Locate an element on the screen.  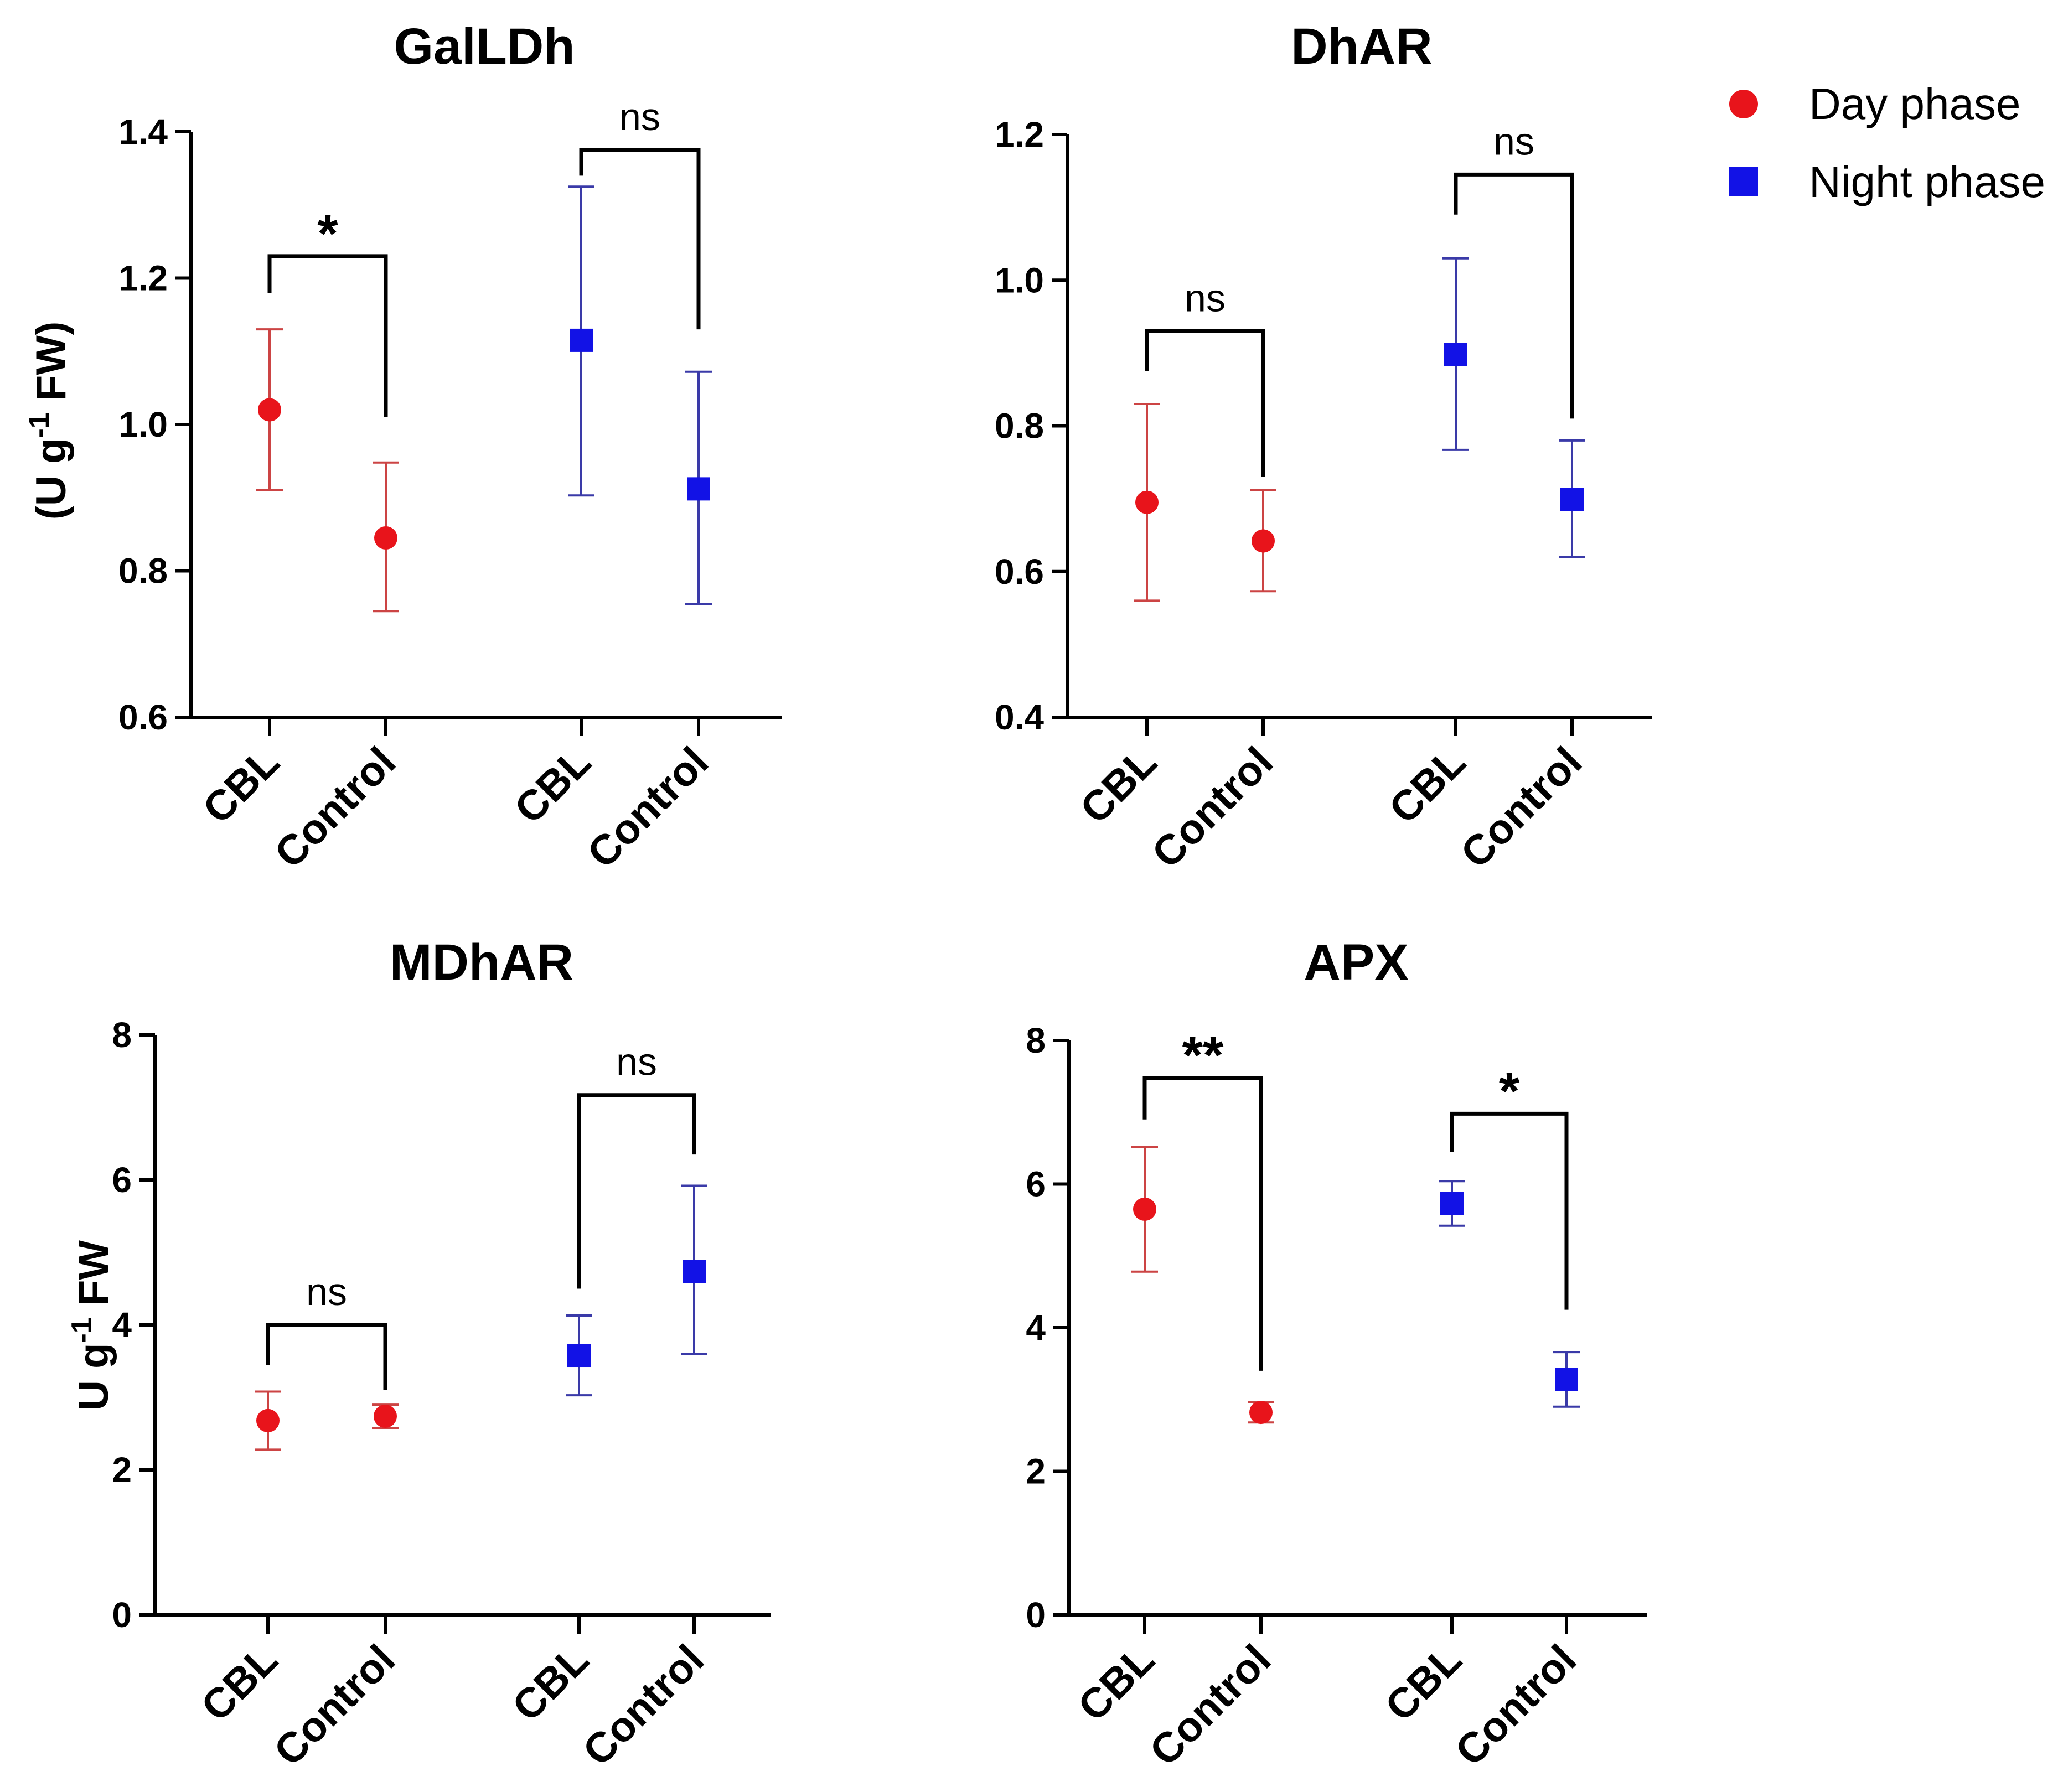
y-axis-label: U g-1 FW is located at coordinates (91, 1325).